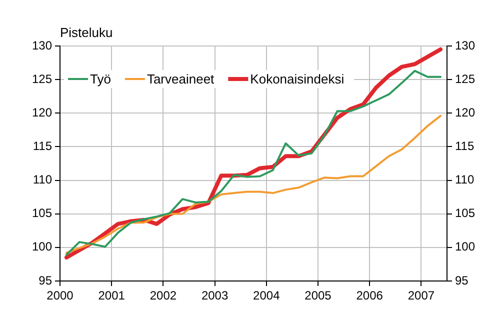 The width and height of the screenshot is (490, 331). I want to click on y2-tick-label: 95, so click(462, 280).